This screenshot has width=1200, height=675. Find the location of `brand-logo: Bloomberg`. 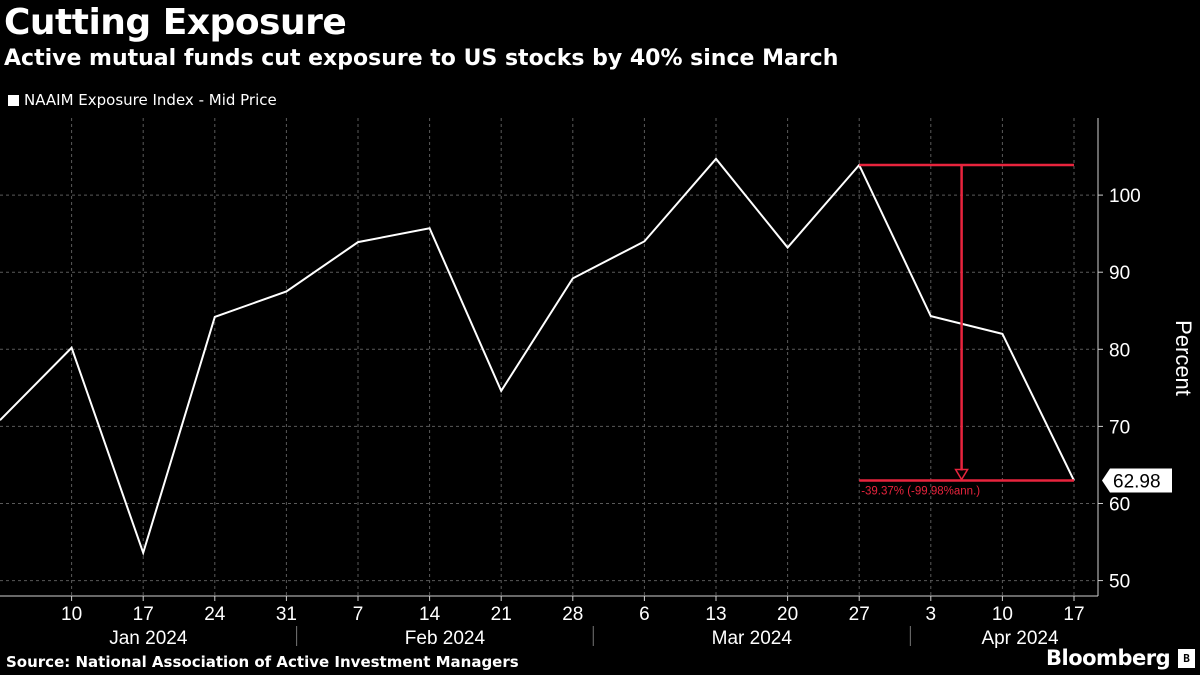

brand-logo: Bloomberg is located at coordinates (1108, 658).